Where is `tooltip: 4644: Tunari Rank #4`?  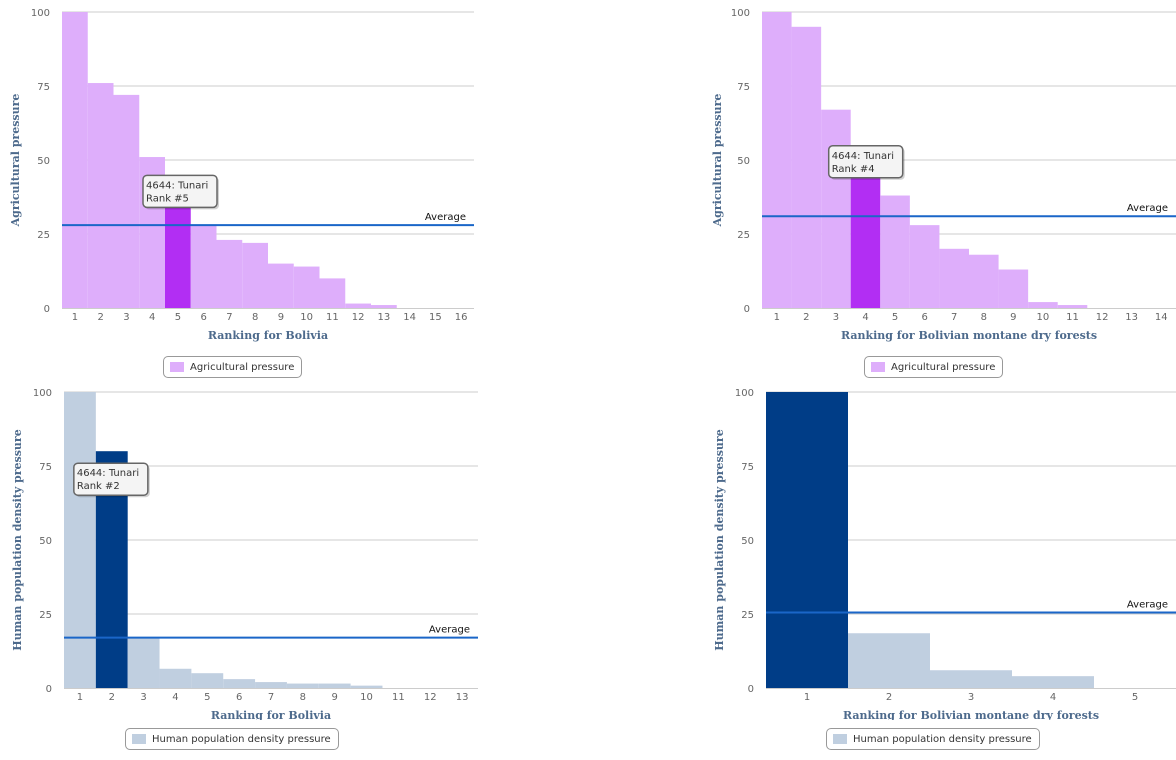
tooltip: 4644: Tunari Rank #4 is located at coordinates (867, 163).